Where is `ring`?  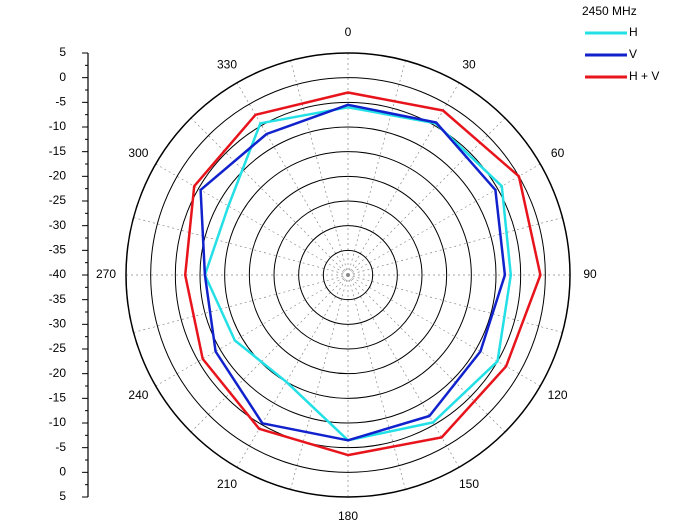
ring is located at coordinates (348, 275).